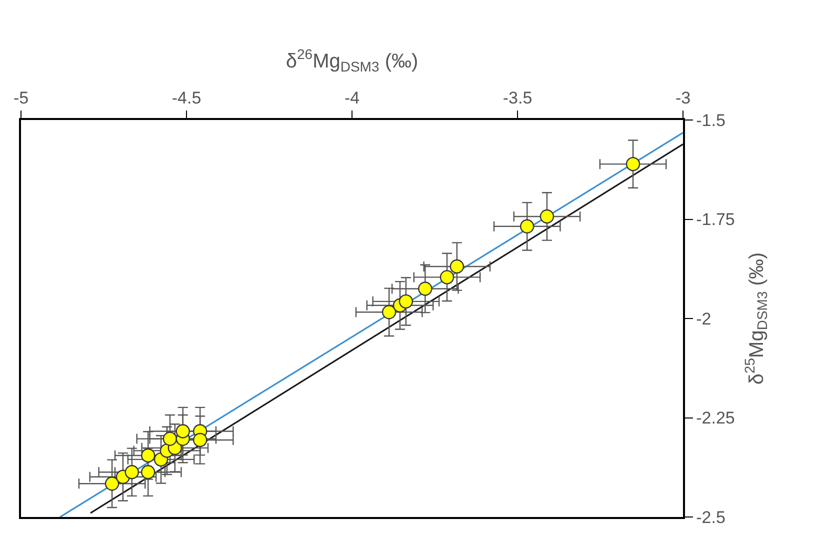 The height and width of the screenshot is (538, 821). What do you see at coordinates (715, 220) in the screenshot?
I see `y-tick-label: -1.75` at bounding box center [715, 220].